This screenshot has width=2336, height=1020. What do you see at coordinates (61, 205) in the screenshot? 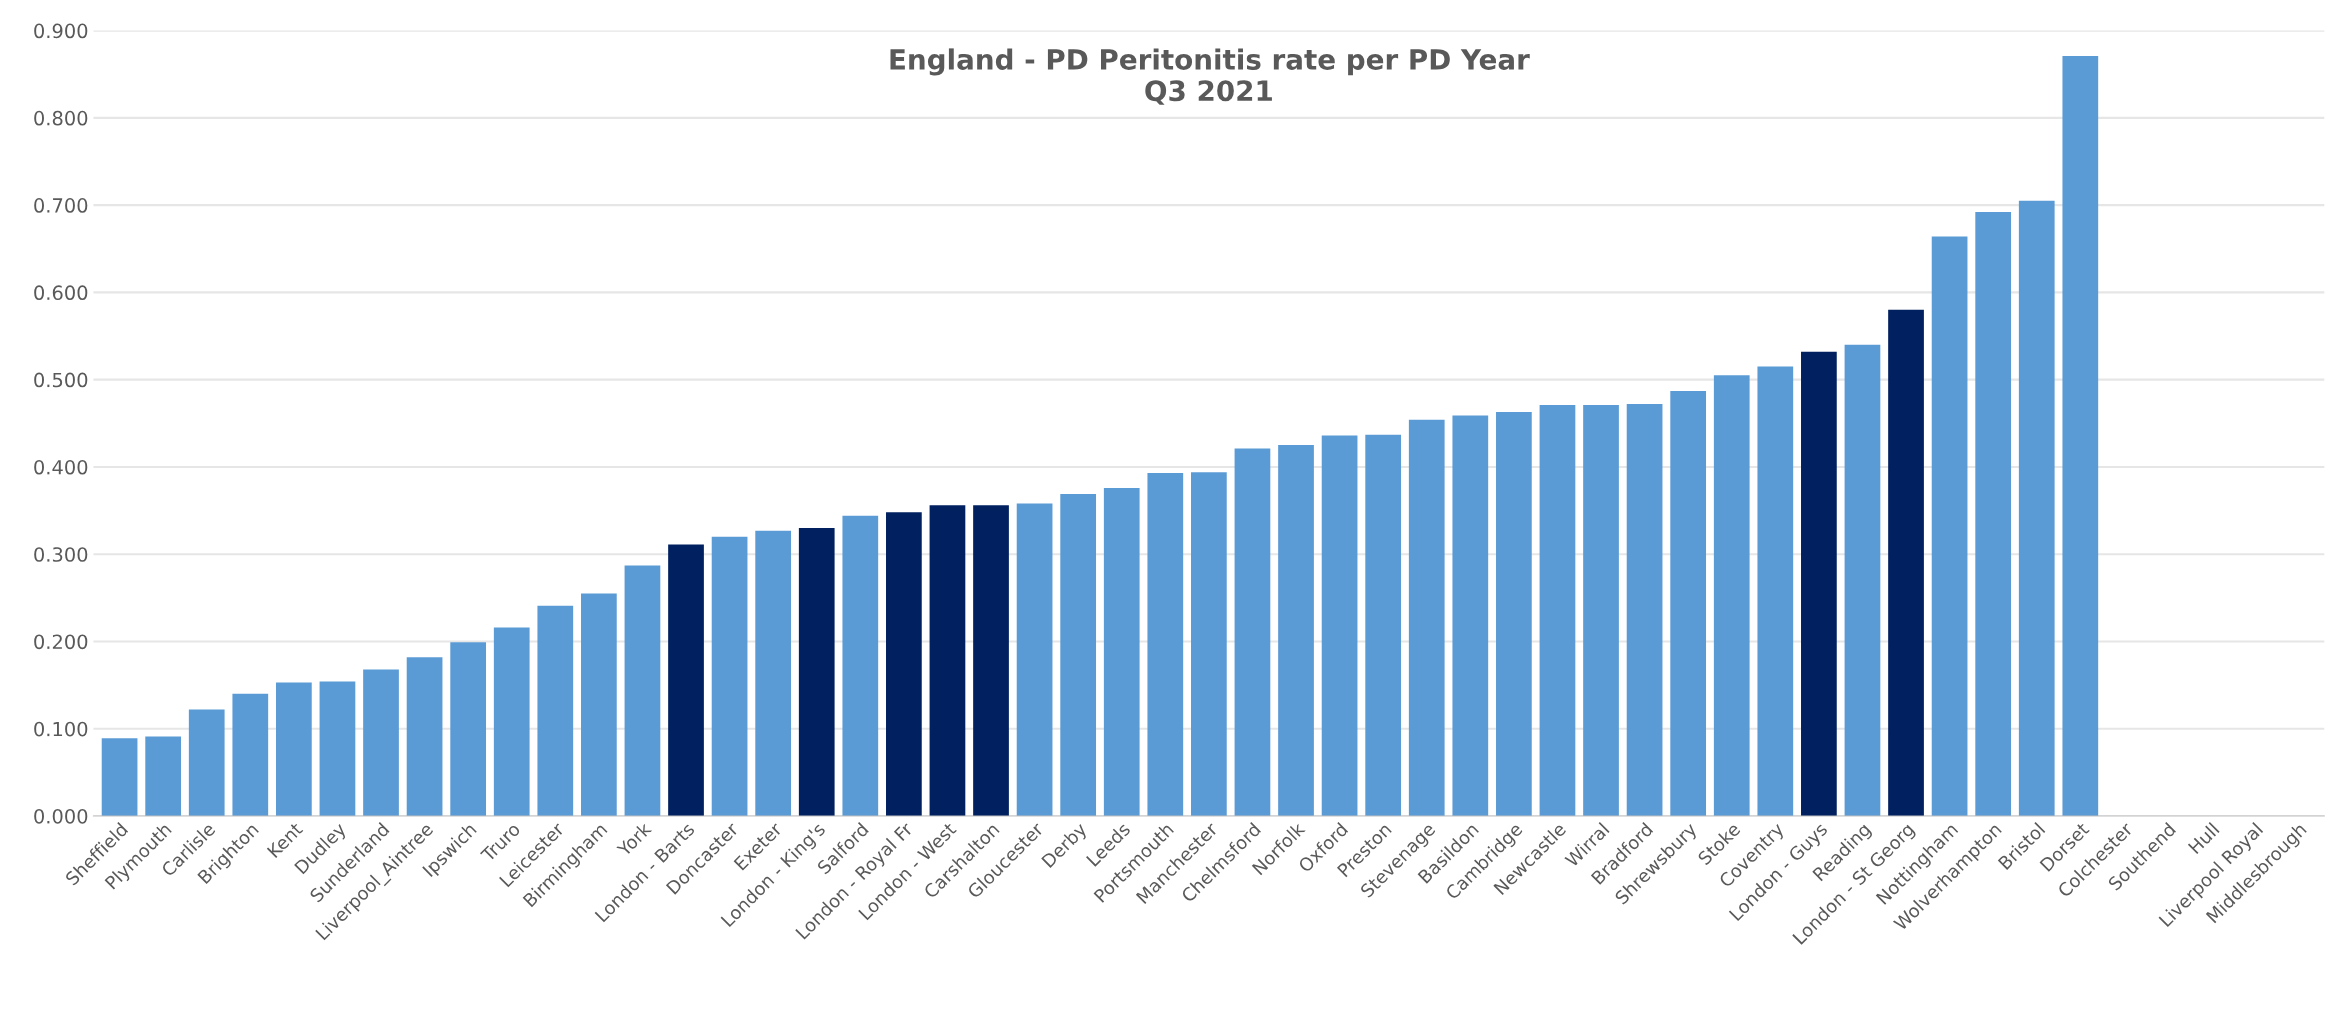
I see `y-tick-label: 0.700` at bounding box center [61, 205].